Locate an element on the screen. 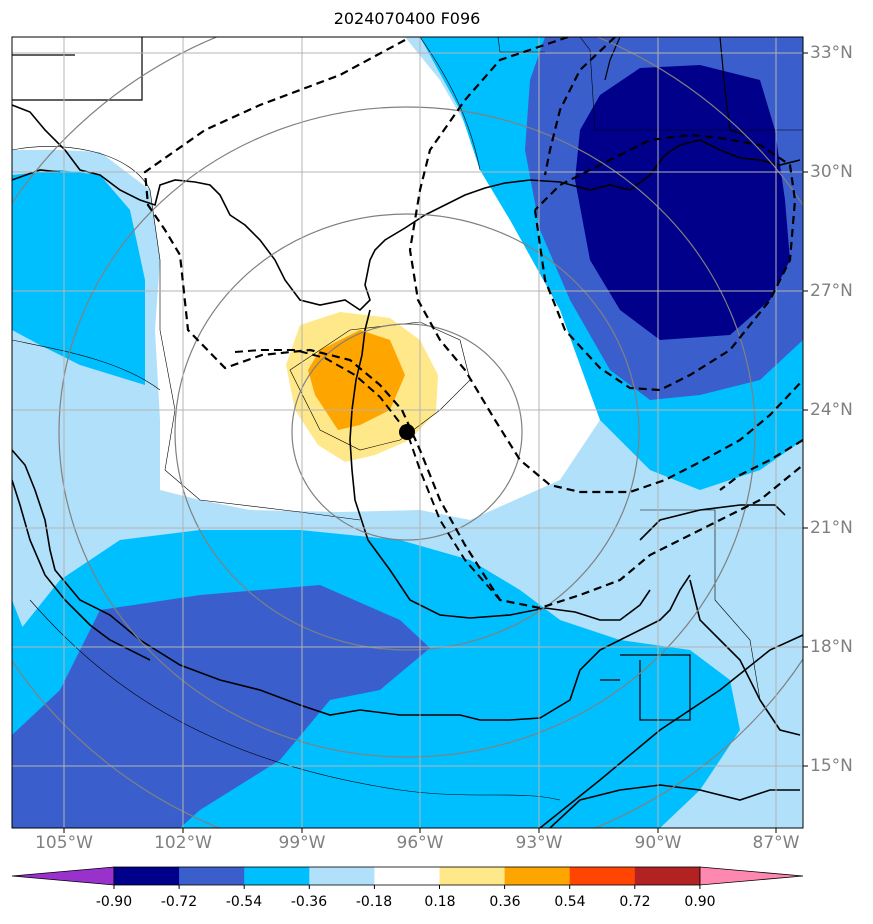 The image size is (873, 924). storm-center-marker is located at coordinates (407, 432).